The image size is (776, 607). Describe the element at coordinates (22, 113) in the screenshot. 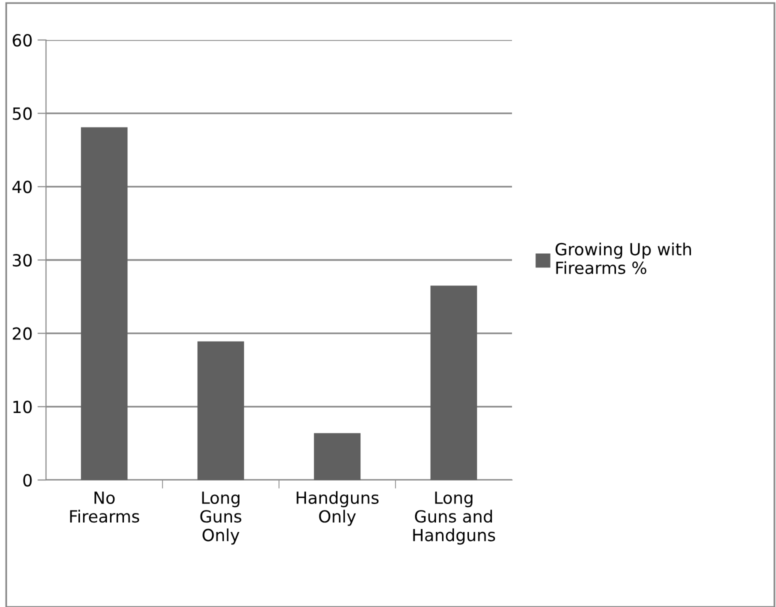

I see `y-tick-label: 50` at that location.